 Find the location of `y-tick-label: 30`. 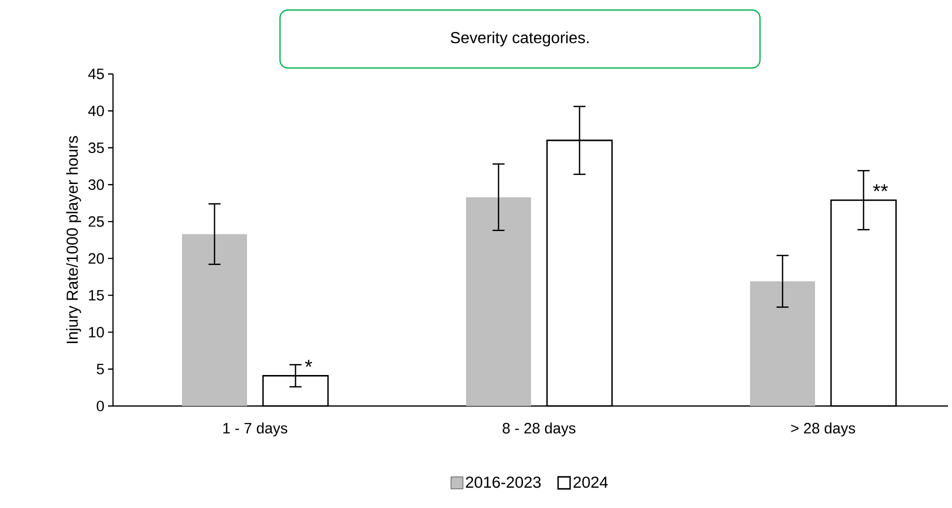

y-tick-label: 30 is located at coordinates (96, 184).